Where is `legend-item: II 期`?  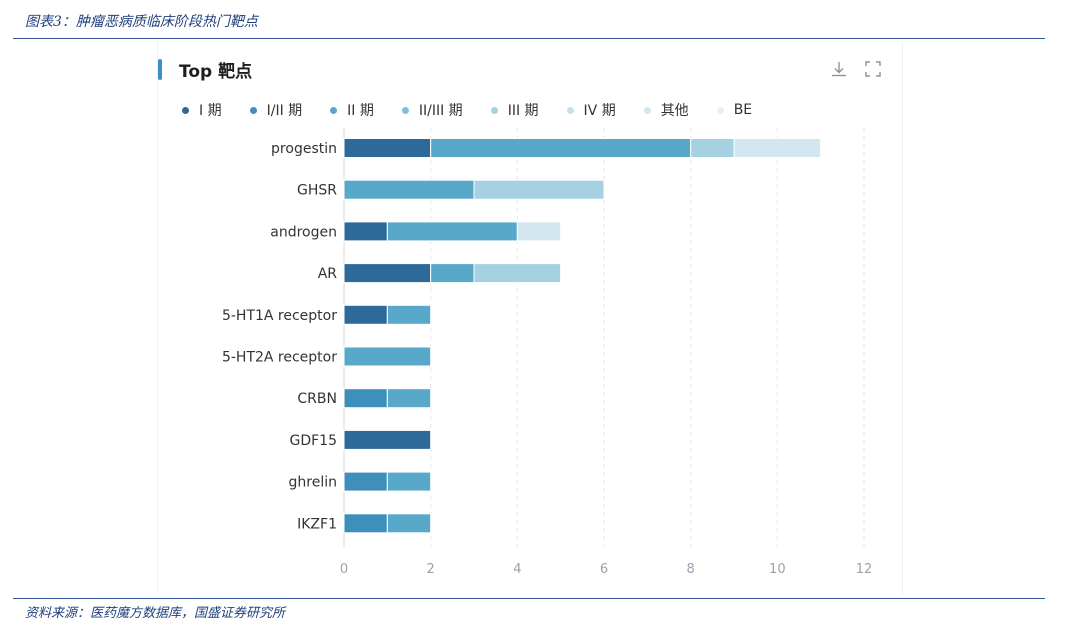 legend-item: II 期 is located at coordinates (352, 110).